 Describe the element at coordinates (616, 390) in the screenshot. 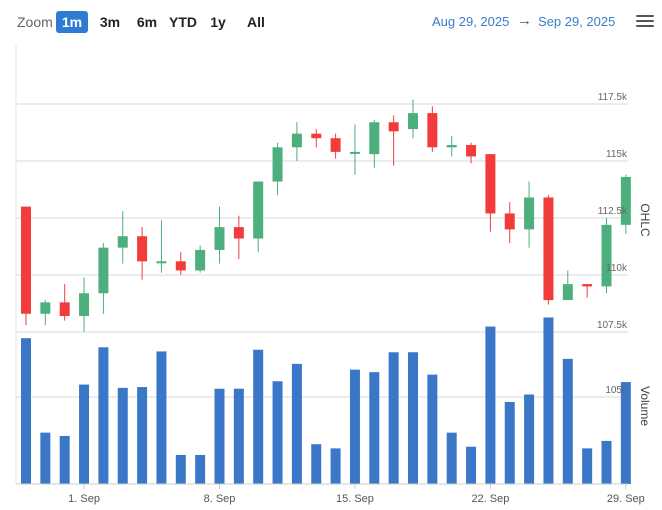

I see `volume-tick-label: 105k` at that location.